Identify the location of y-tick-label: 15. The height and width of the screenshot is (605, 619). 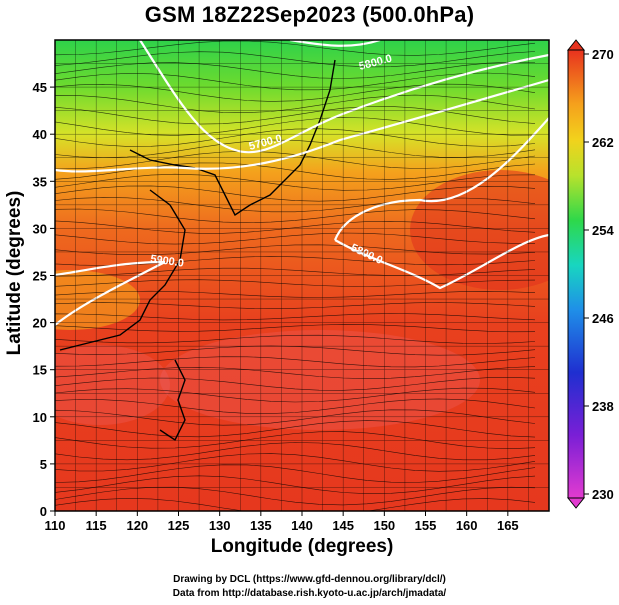
(40, 370).